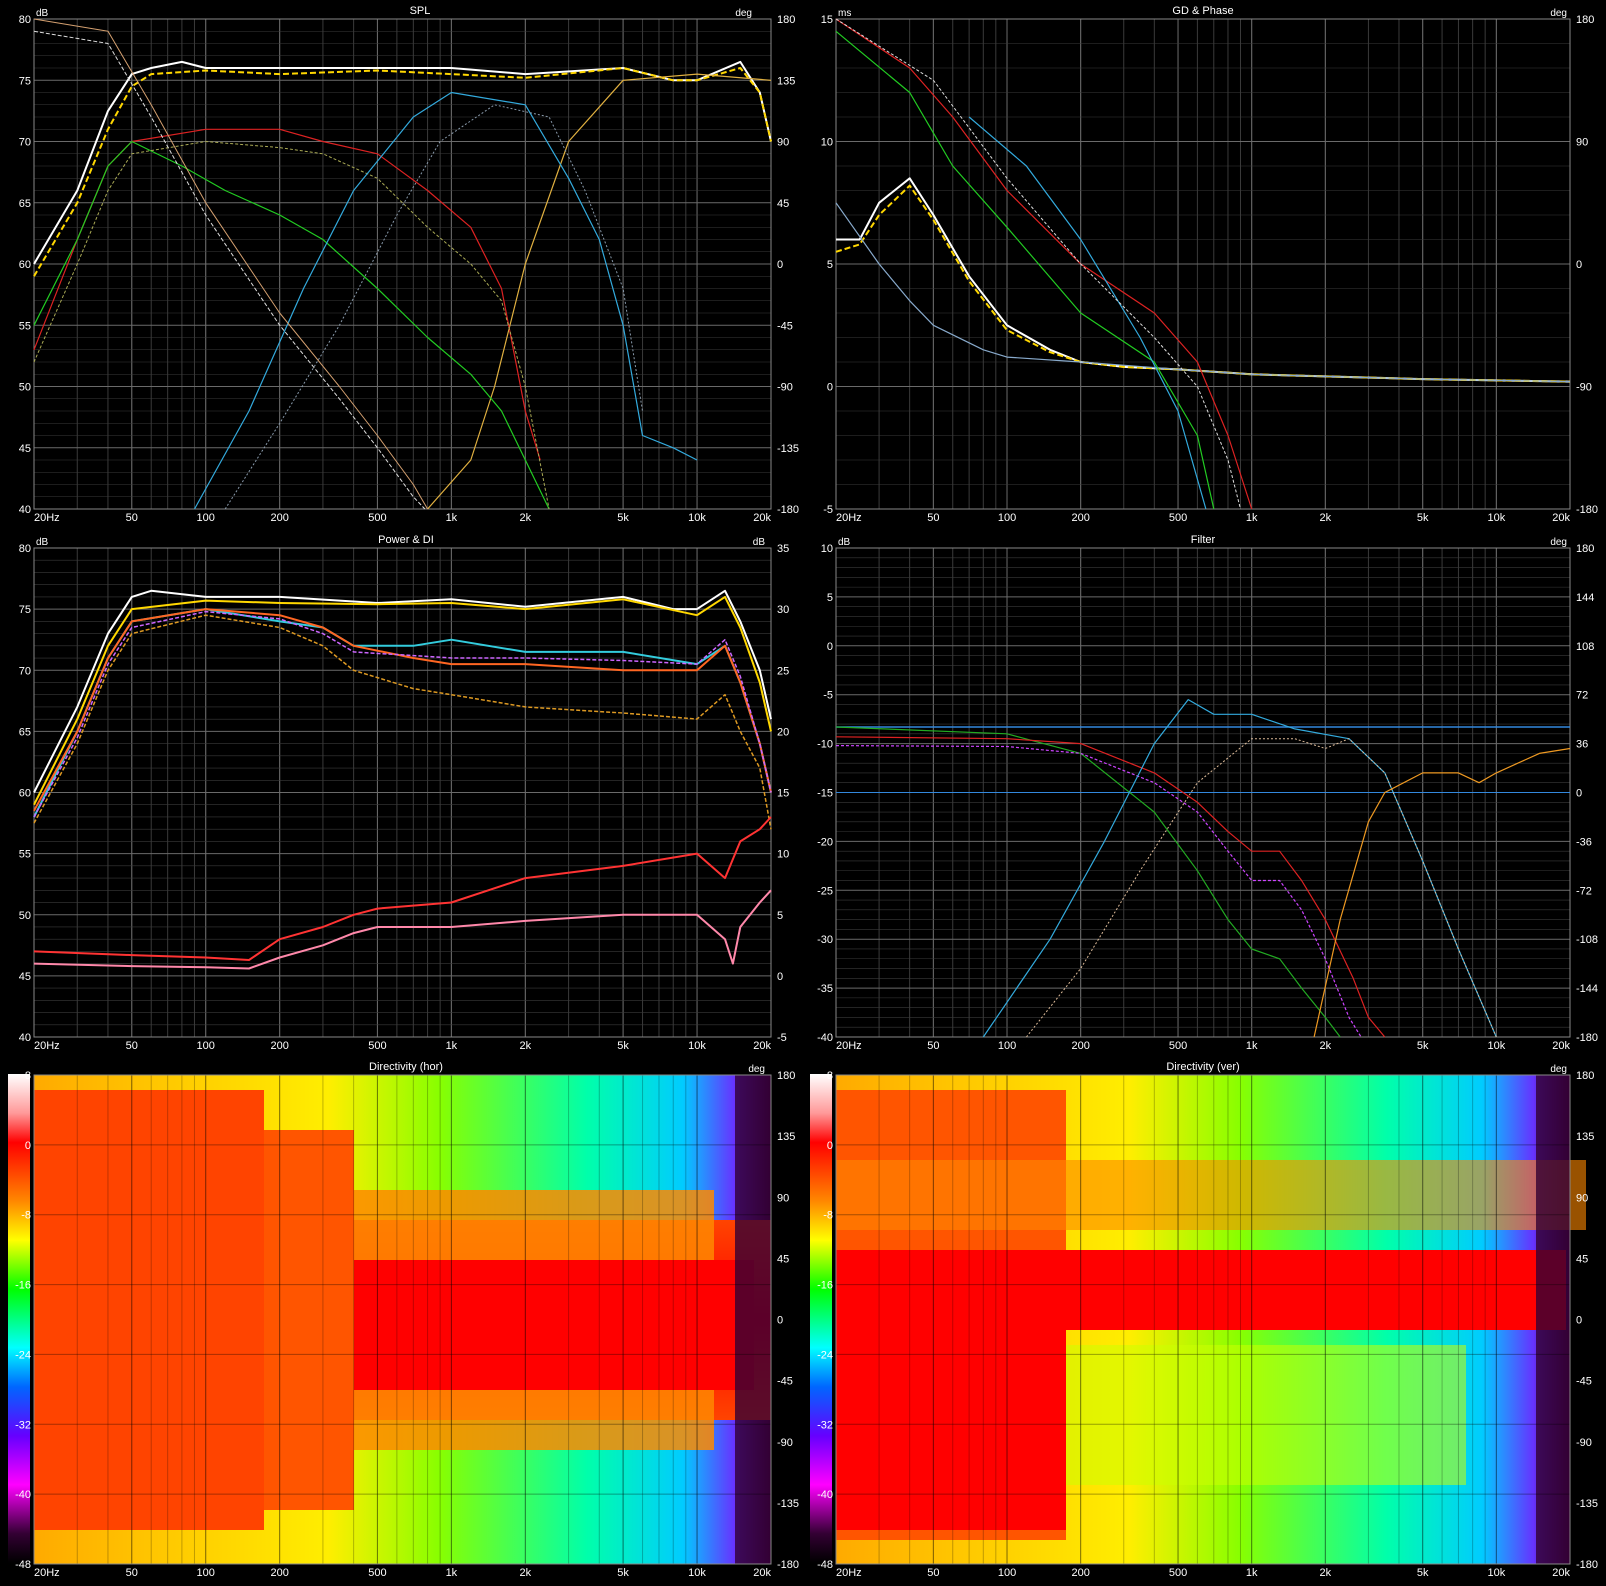  Describe the element at coordinates (25, 265) in the screenshot. I see `y-tick-label-left: 60` at that location.